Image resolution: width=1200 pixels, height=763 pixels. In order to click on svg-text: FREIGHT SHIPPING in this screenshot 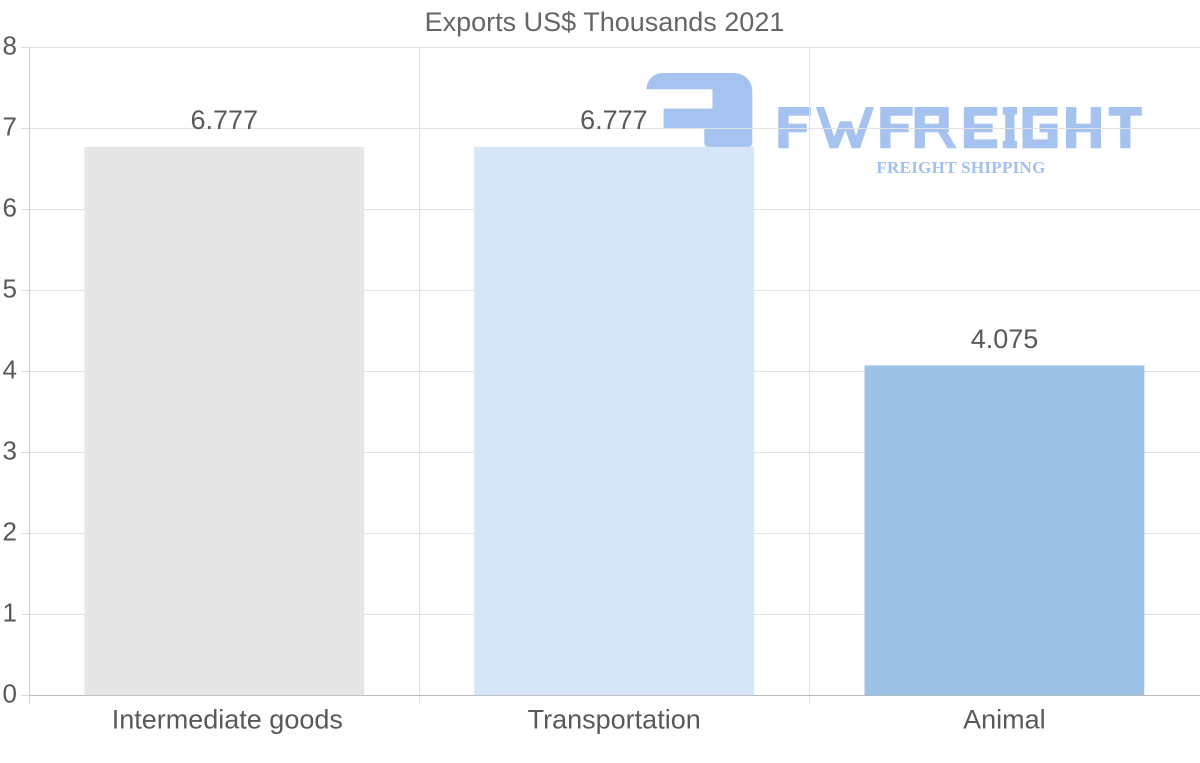, I will do `click(960, 167)`.